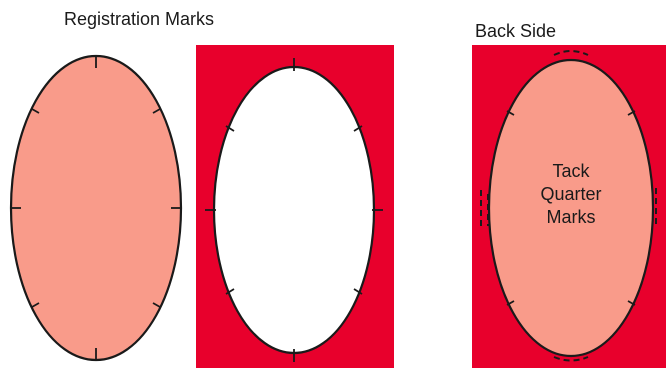  I want to click on registration-marks-back, so click(571, 208).